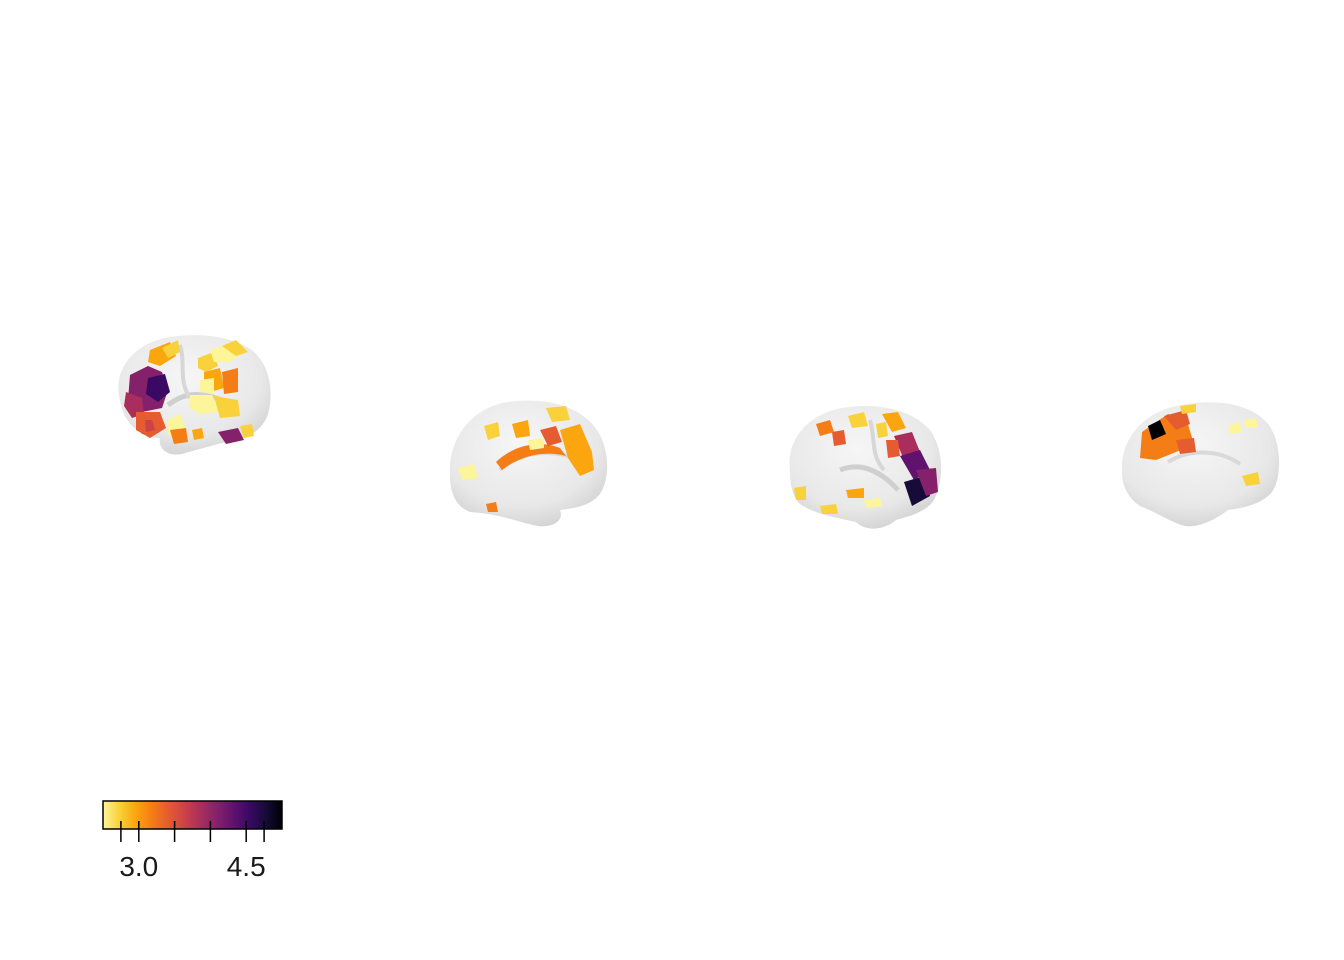 This screenshot has width=1344, height=960. I want to click on colorbar-tick-label: 4.5, so click(246, 866).